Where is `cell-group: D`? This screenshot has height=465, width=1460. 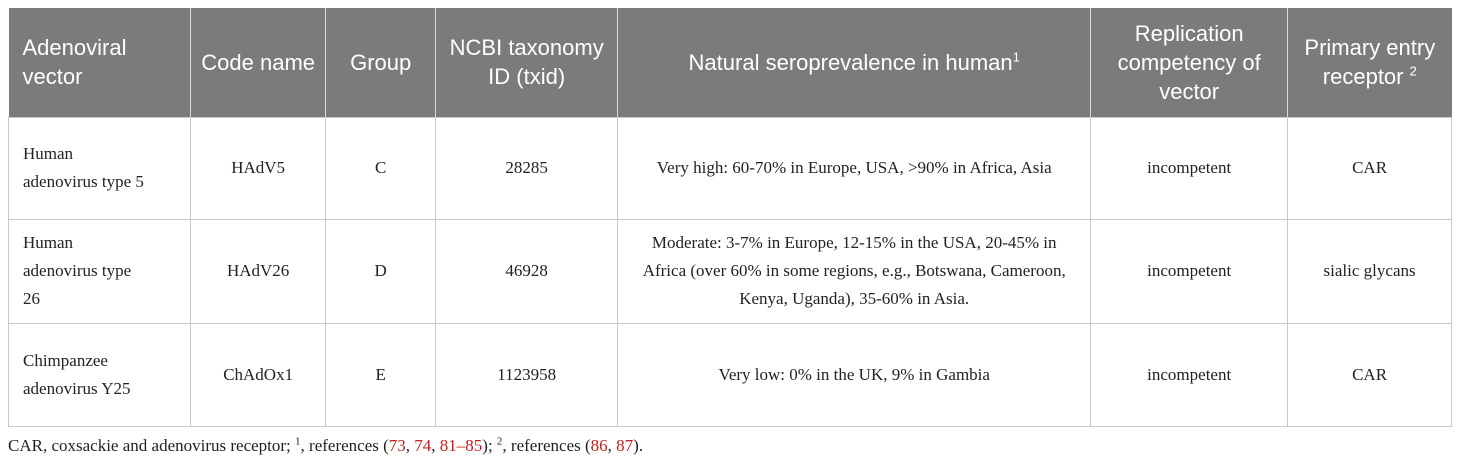
cell-group: D is located at coordinates (381, 271).